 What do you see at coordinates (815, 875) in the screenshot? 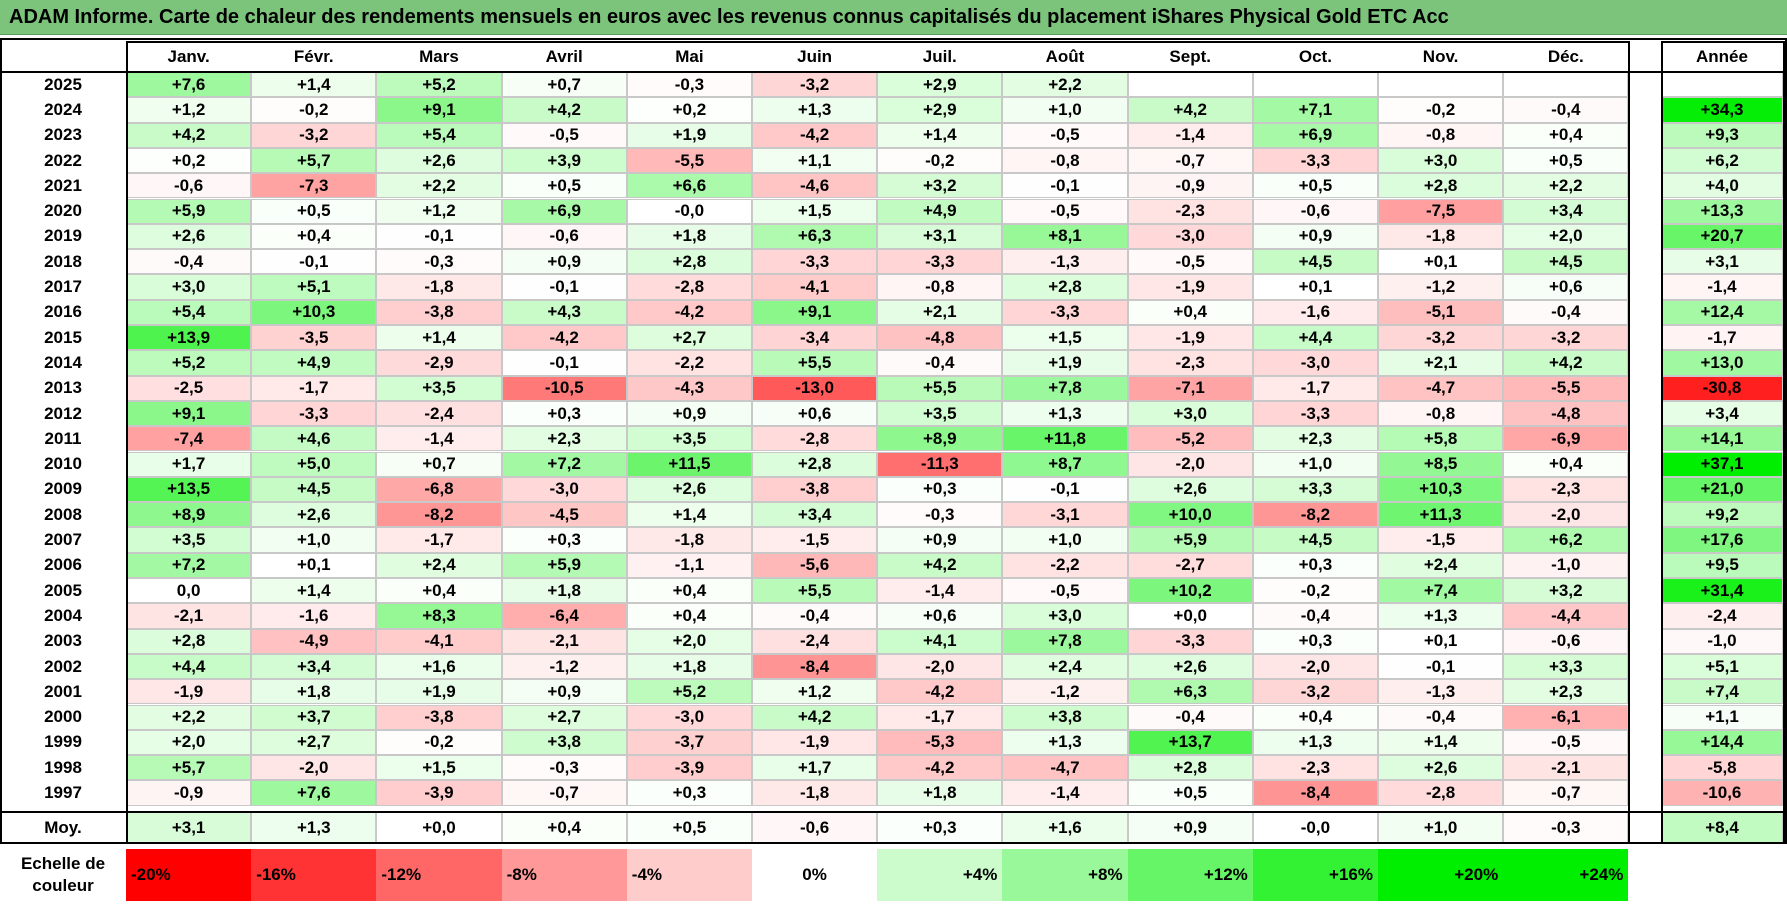
I see `legend-swatch: 0%` at bounding box center [815, 875].